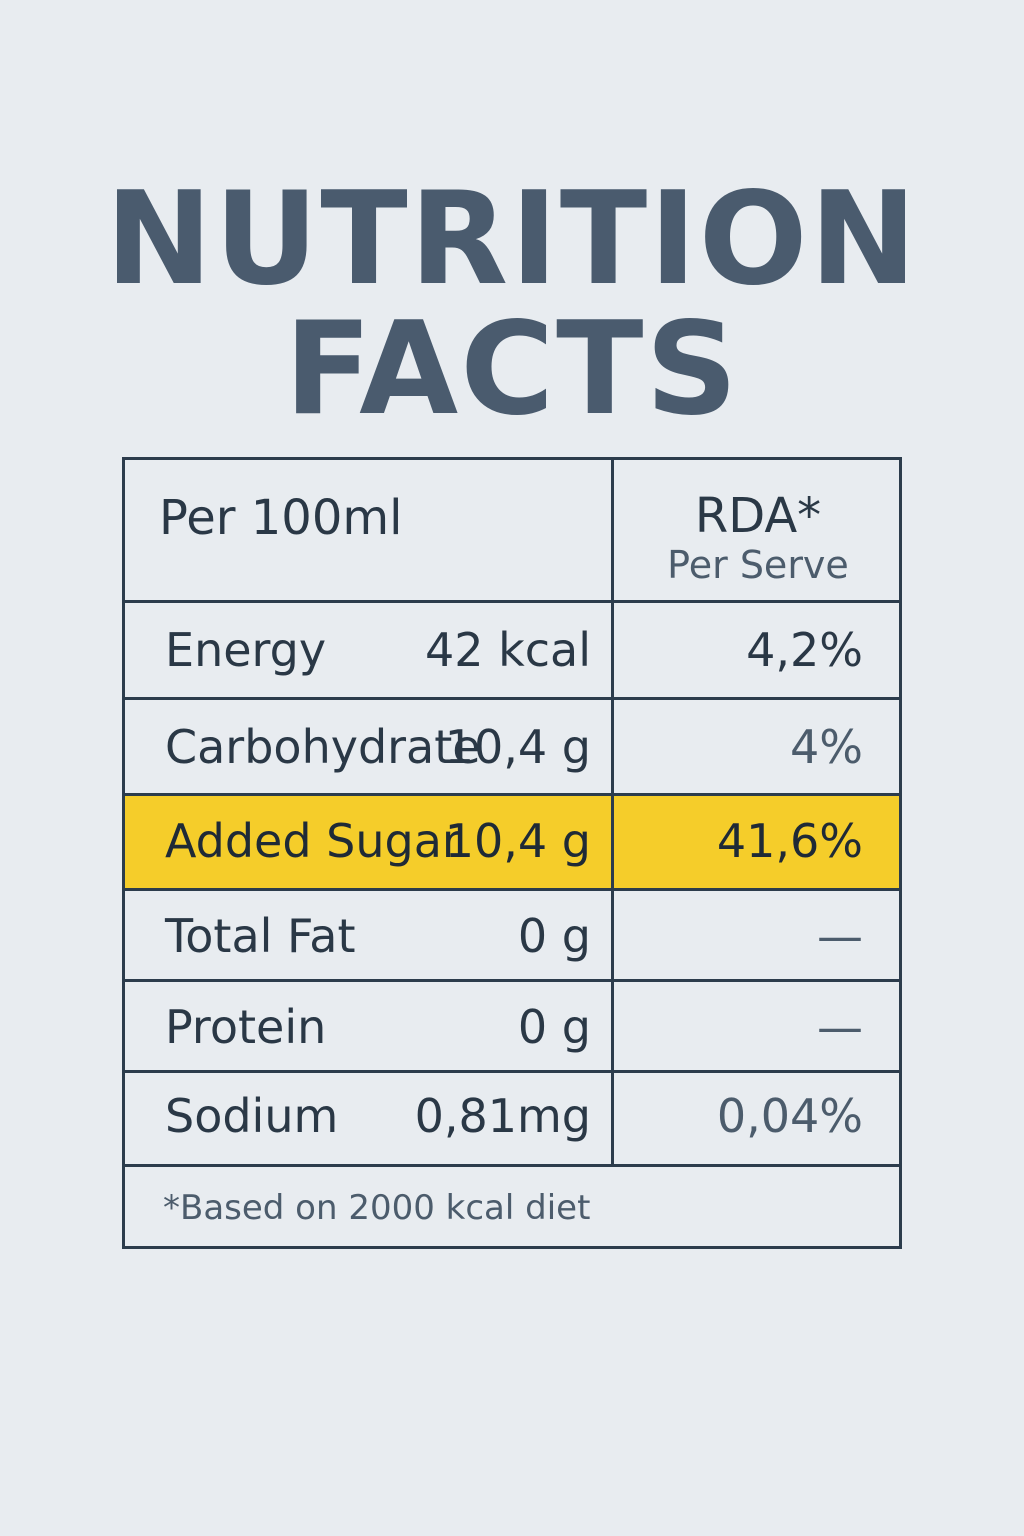 This screenshot has width=1024, height=1536. What do you see at coordinates (512, 239) in the screenshot?
I see `title-line-1: NUTRITION` at bounding box center [512, 239].